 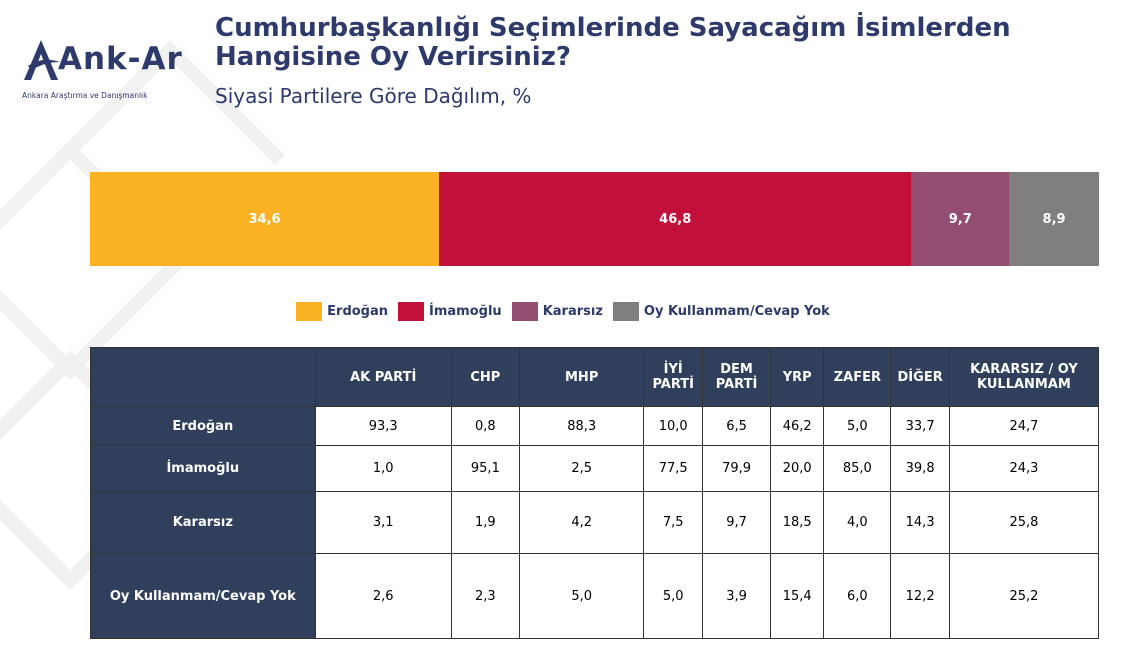 What do you see at coordinates (358, 311) in the screenshot?
I see `legend-label: Erdoğan` at bounding box center [358, 311].